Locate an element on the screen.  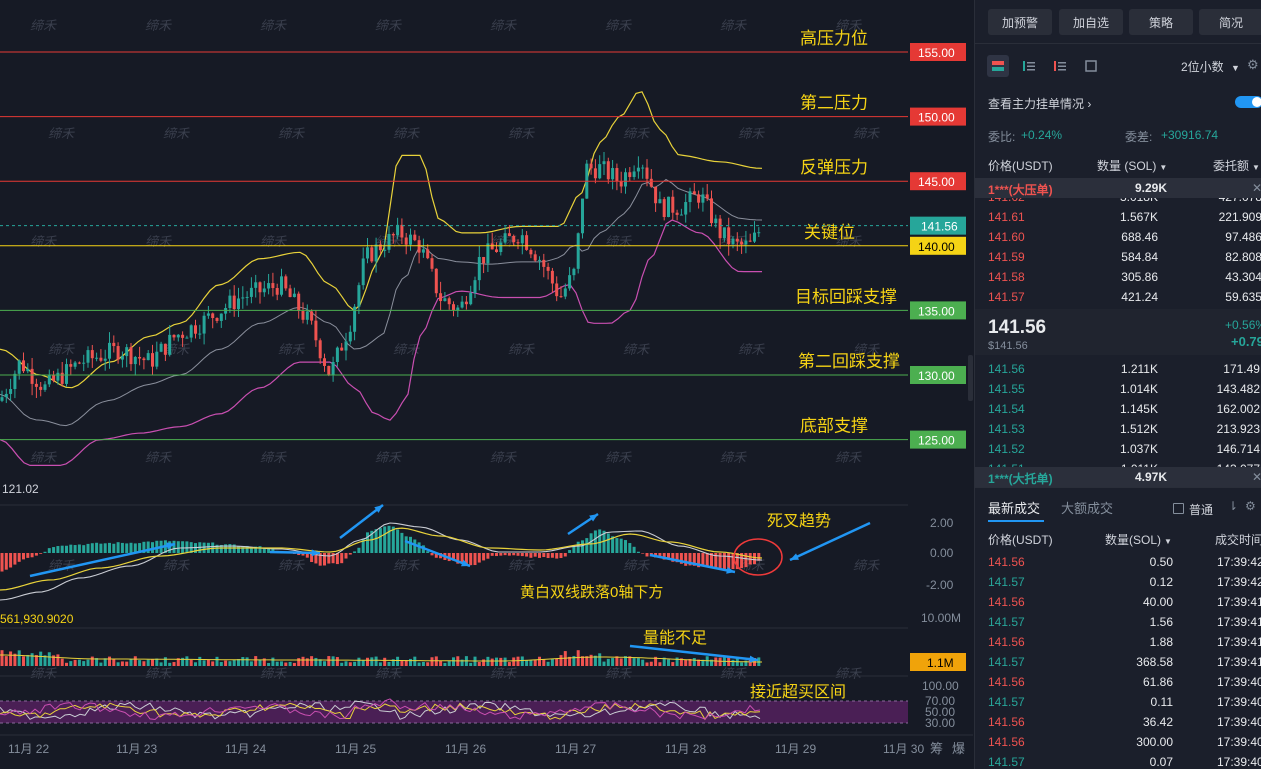
macd-axis-tick: -2.00 is located at coordinates (940, 585).